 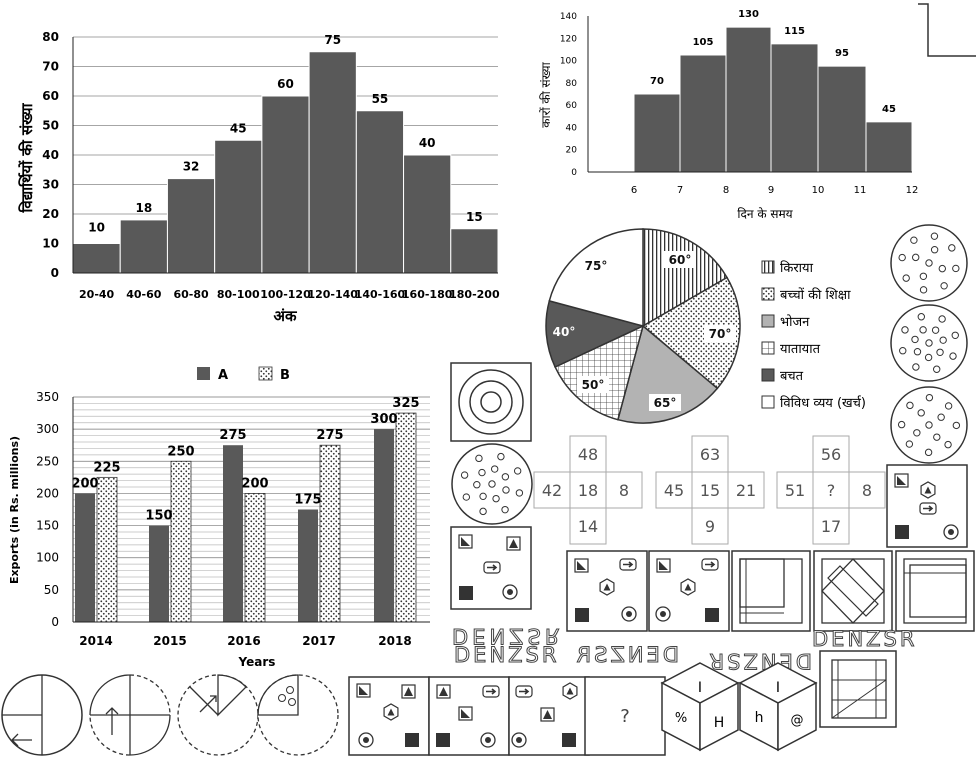 I want to click on concentric-circles-figure, so click(x=491, y=402).